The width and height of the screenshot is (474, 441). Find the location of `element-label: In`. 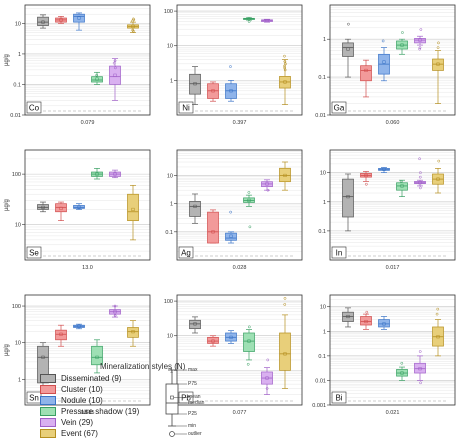

element-label: In is located at coordinates (339, 253).